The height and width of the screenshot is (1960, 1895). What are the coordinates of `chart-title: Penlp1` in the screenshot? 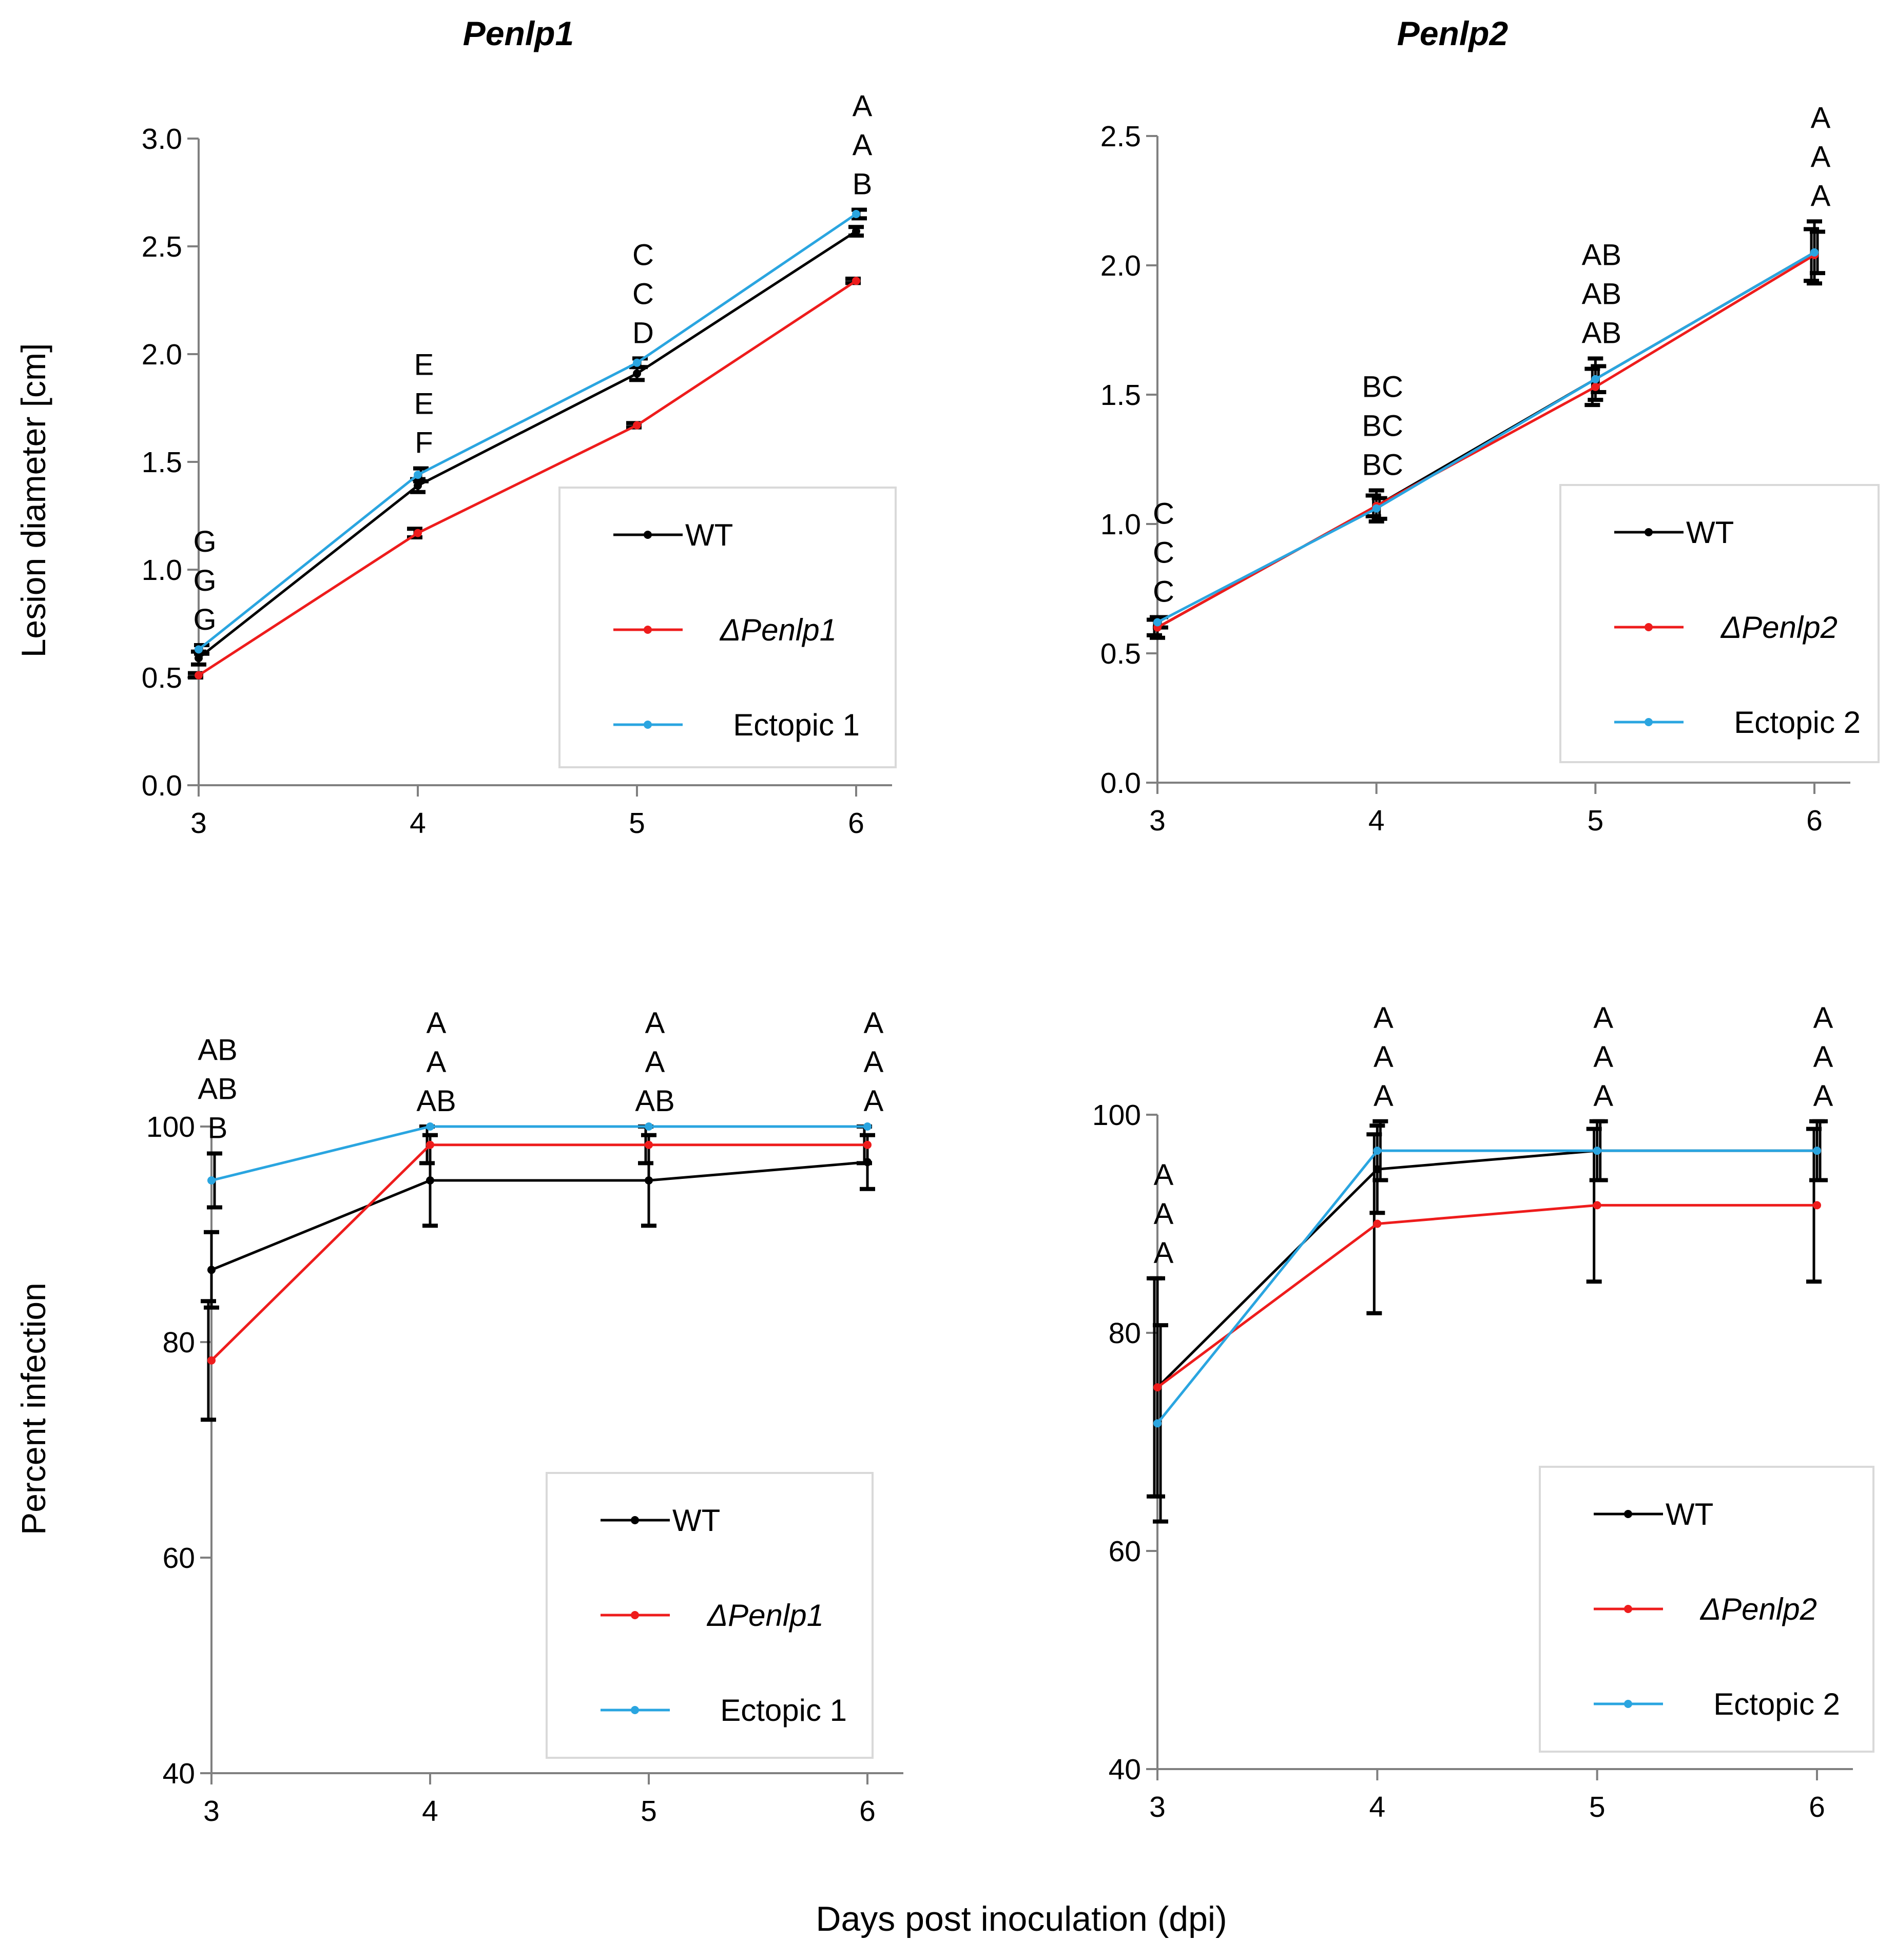 It's located at (518, 33).